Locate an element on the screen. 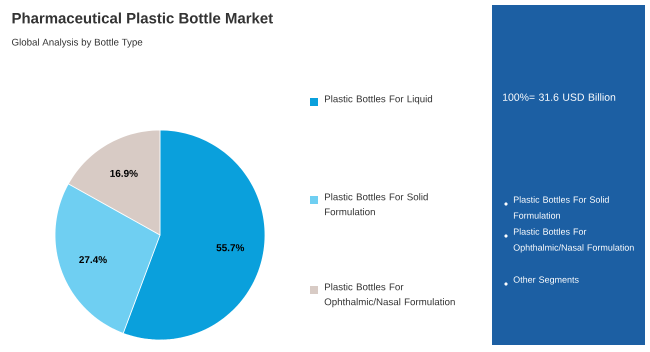 This screenshot has width=650, height=352. text: Plastic Bottles For Ophthalmic/Nasal Formulation is located at coordinates (574, 240).